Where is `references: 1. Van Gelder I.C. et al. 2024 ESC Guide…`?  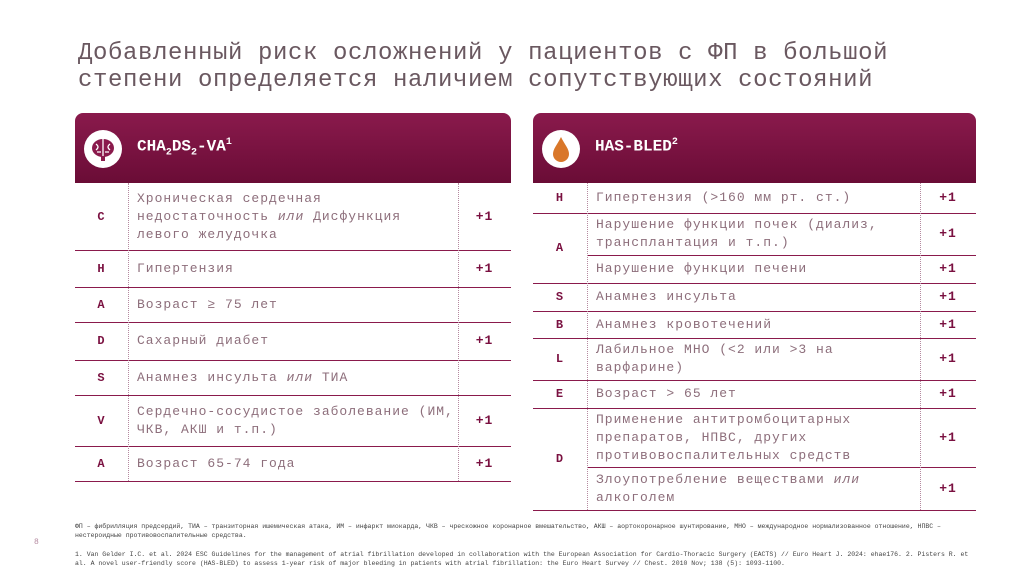 references: 1. Van Gelder I.C. et al. 2024 ESC Guide… is located at coordinates (522, 559).